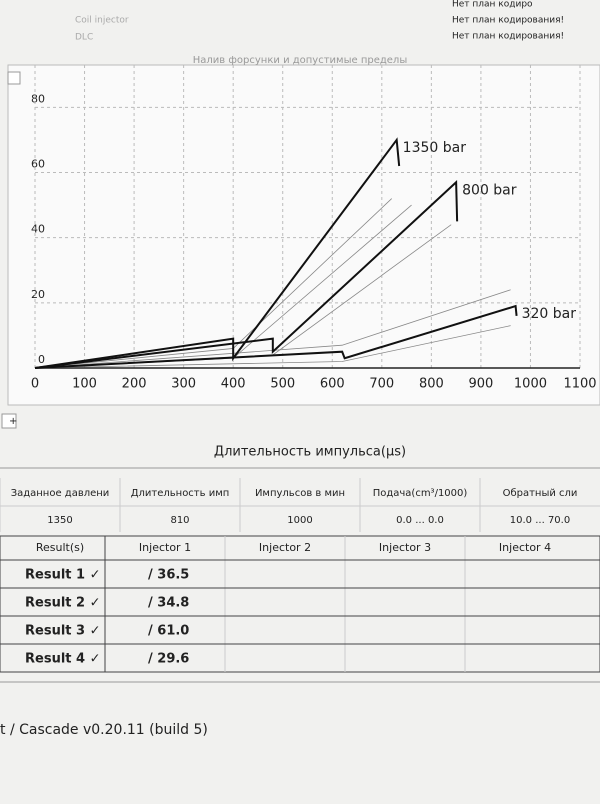  Describe the element at coordinates (35, 384) in the screenshot. I see `x-tick-label: 0` at that location.